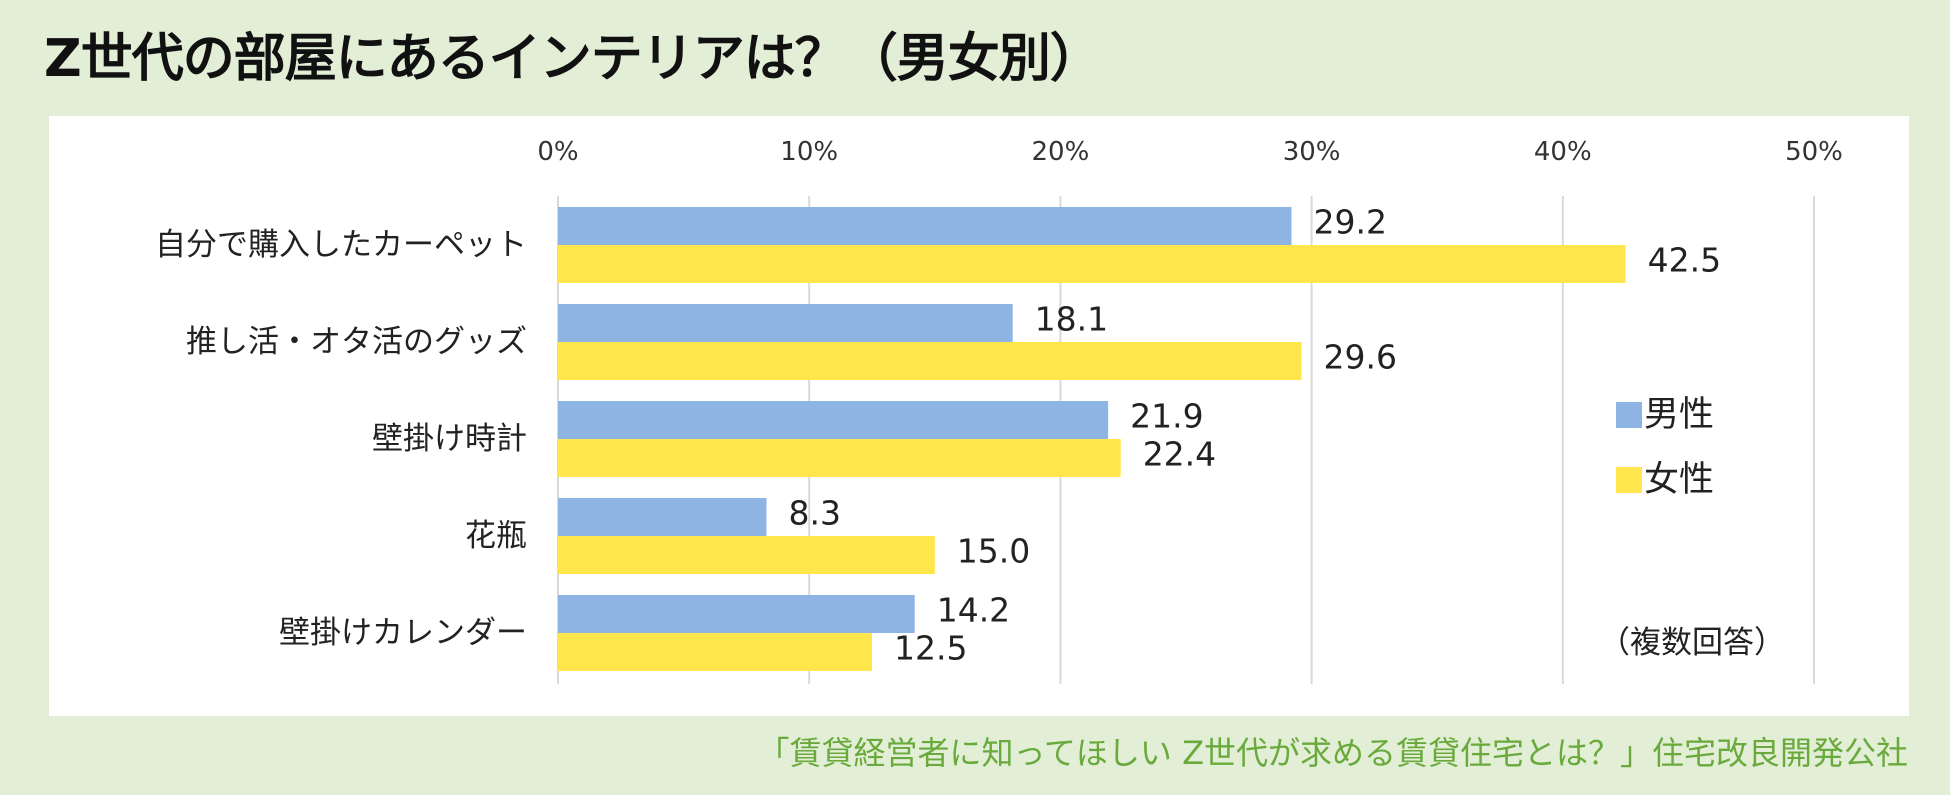  What do you see at coordinates (557, 152) in the screenshot?
I see `x-tick-label: 0%` at bounding box center [557, 152].